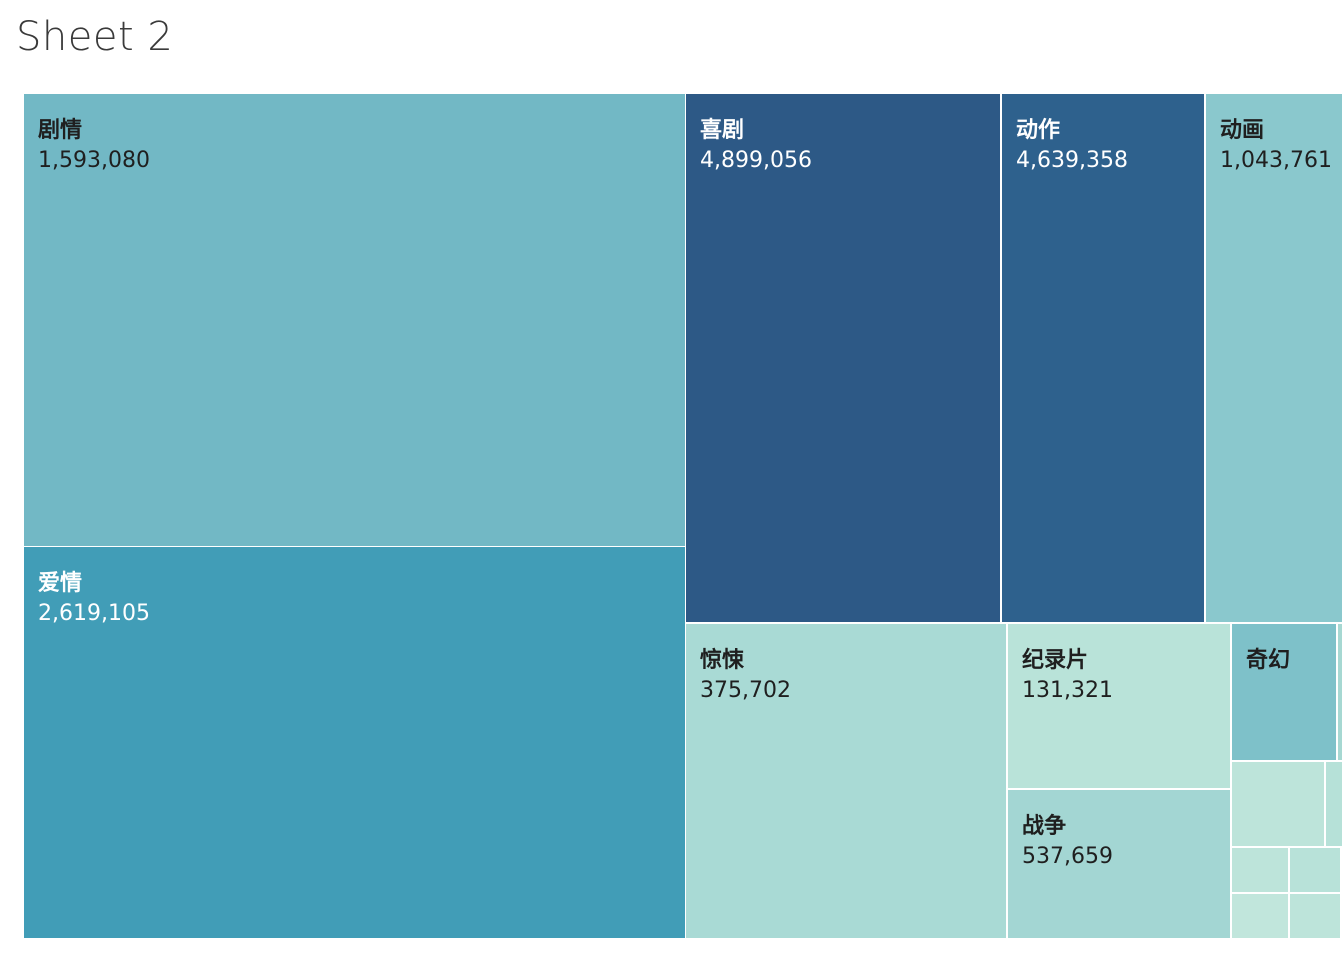 This screenshot has width=1342, height=968. Describe the element at coordinates (1274, 358) in the screenshot. I see `treemap-tile: 动画 1,043,761` at that location.